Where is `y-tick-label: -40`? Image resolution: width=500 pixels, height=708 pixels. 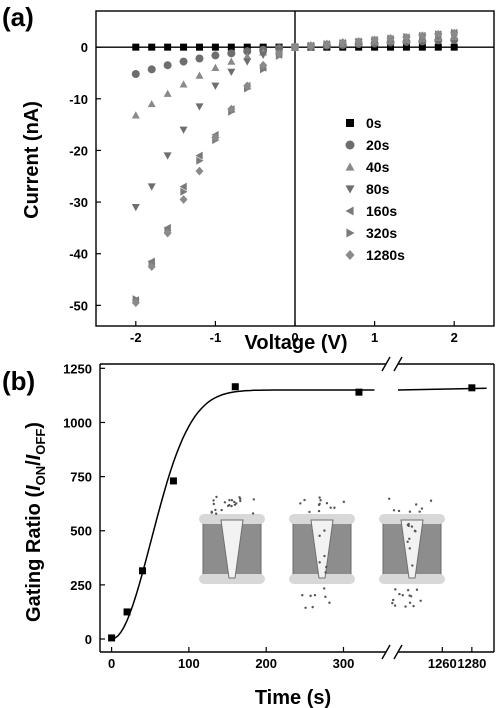
y-tick-label: -40 is located at coordinates (78, 254).